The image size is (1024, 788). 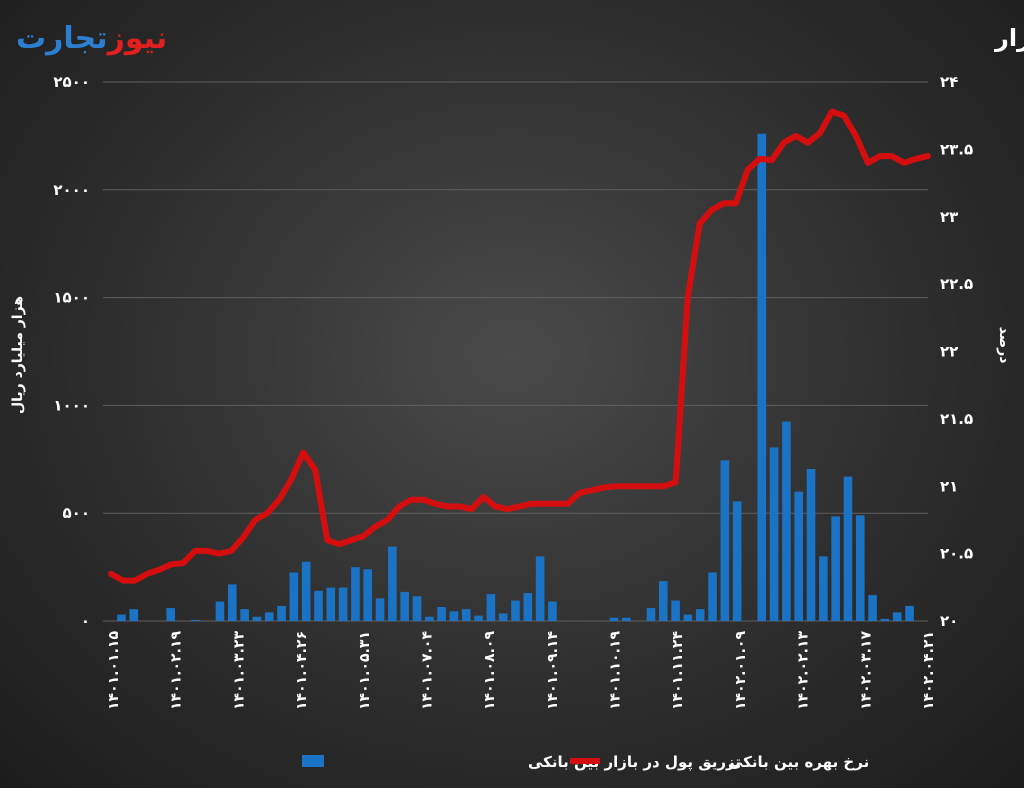 What do you see at coordinates (956, 419) in the screenshot?
I see `y2-tick-label: ۲۱.۵` at bounding box center [956, 419].